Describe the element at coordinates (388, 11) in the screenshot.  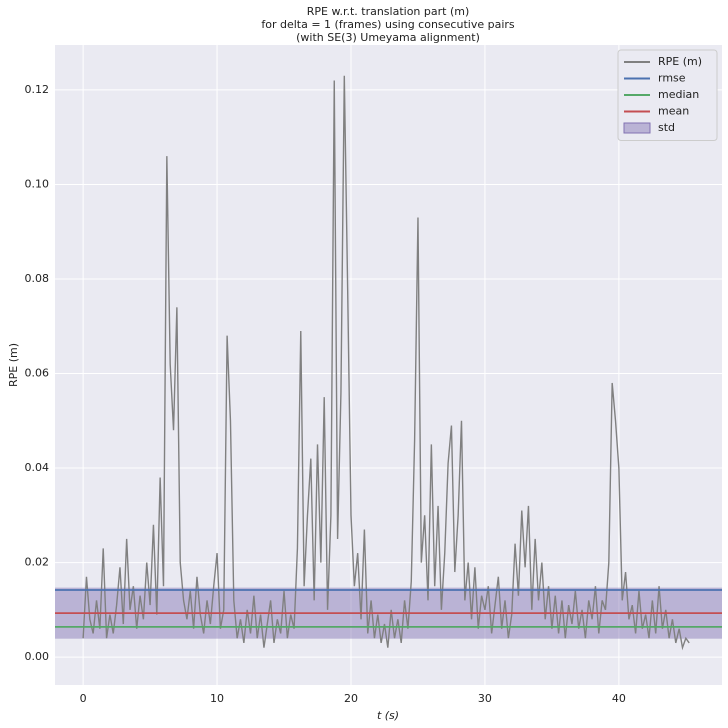
I see `chart-title: RPE w.r.t. translation part (m)` at that location.